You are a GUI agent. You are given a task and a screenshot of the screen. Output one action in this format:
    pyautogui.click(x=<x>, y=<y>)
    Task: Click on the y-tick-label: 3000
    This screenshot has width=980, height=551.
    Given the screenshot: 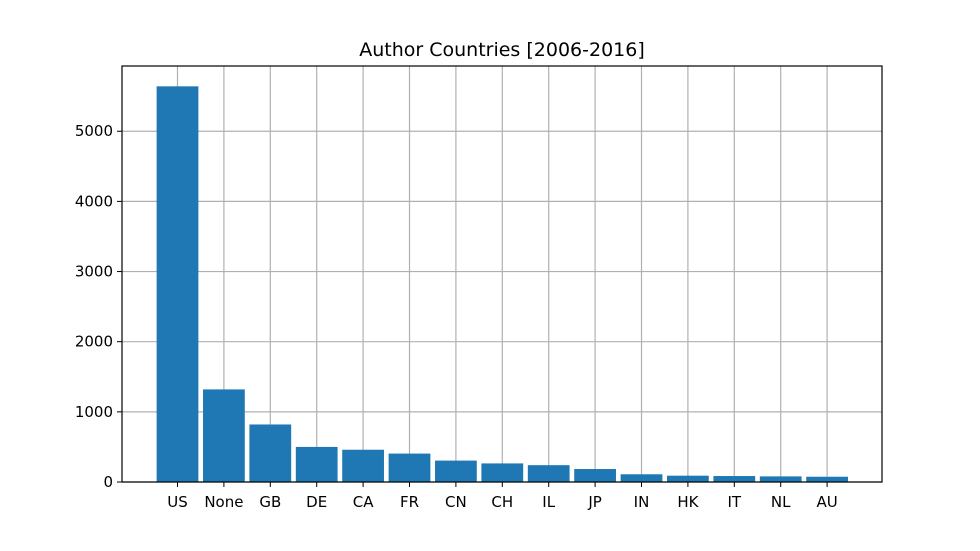 What is the action you would take?
    pyautogui.click(x=94, y=272)
    